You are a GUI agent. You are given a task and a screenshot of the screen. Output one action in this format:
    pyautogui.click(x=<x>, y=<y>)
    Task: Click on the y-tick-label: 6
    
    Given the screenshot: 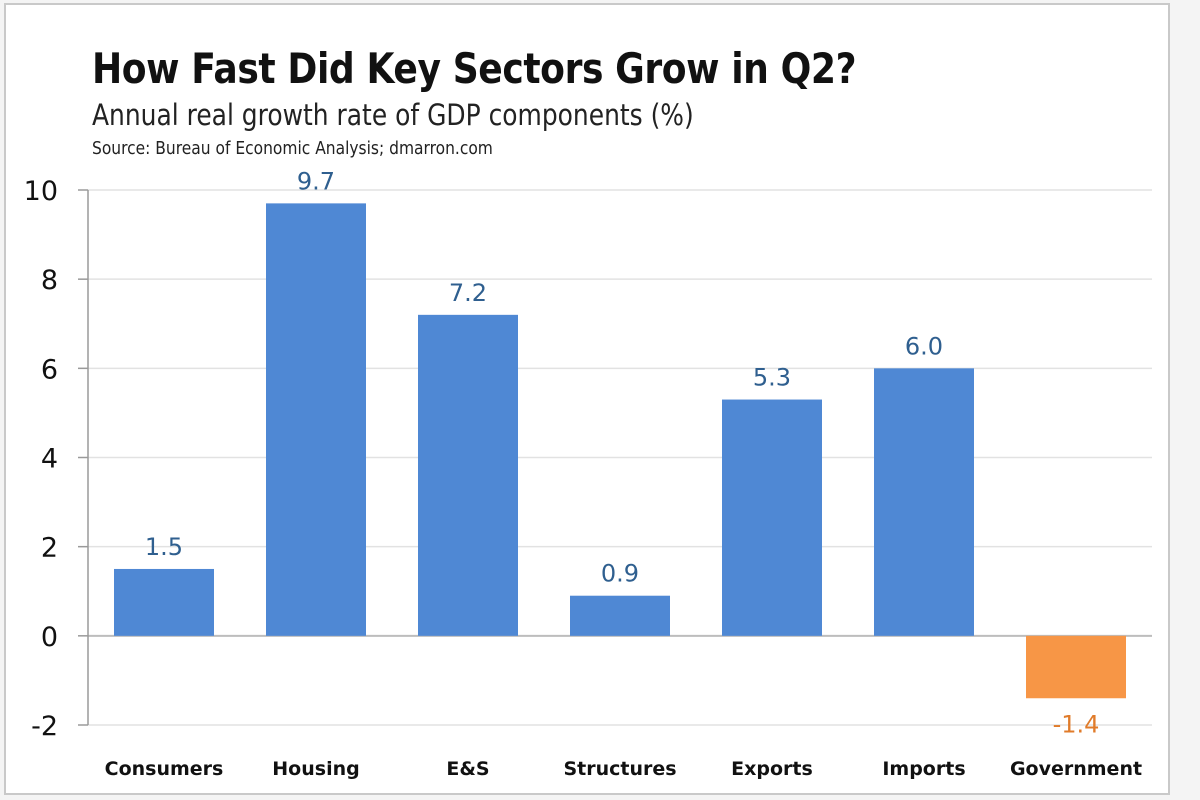 What is the action you would take?
    pyautogui.click(x=49, y=369)
    